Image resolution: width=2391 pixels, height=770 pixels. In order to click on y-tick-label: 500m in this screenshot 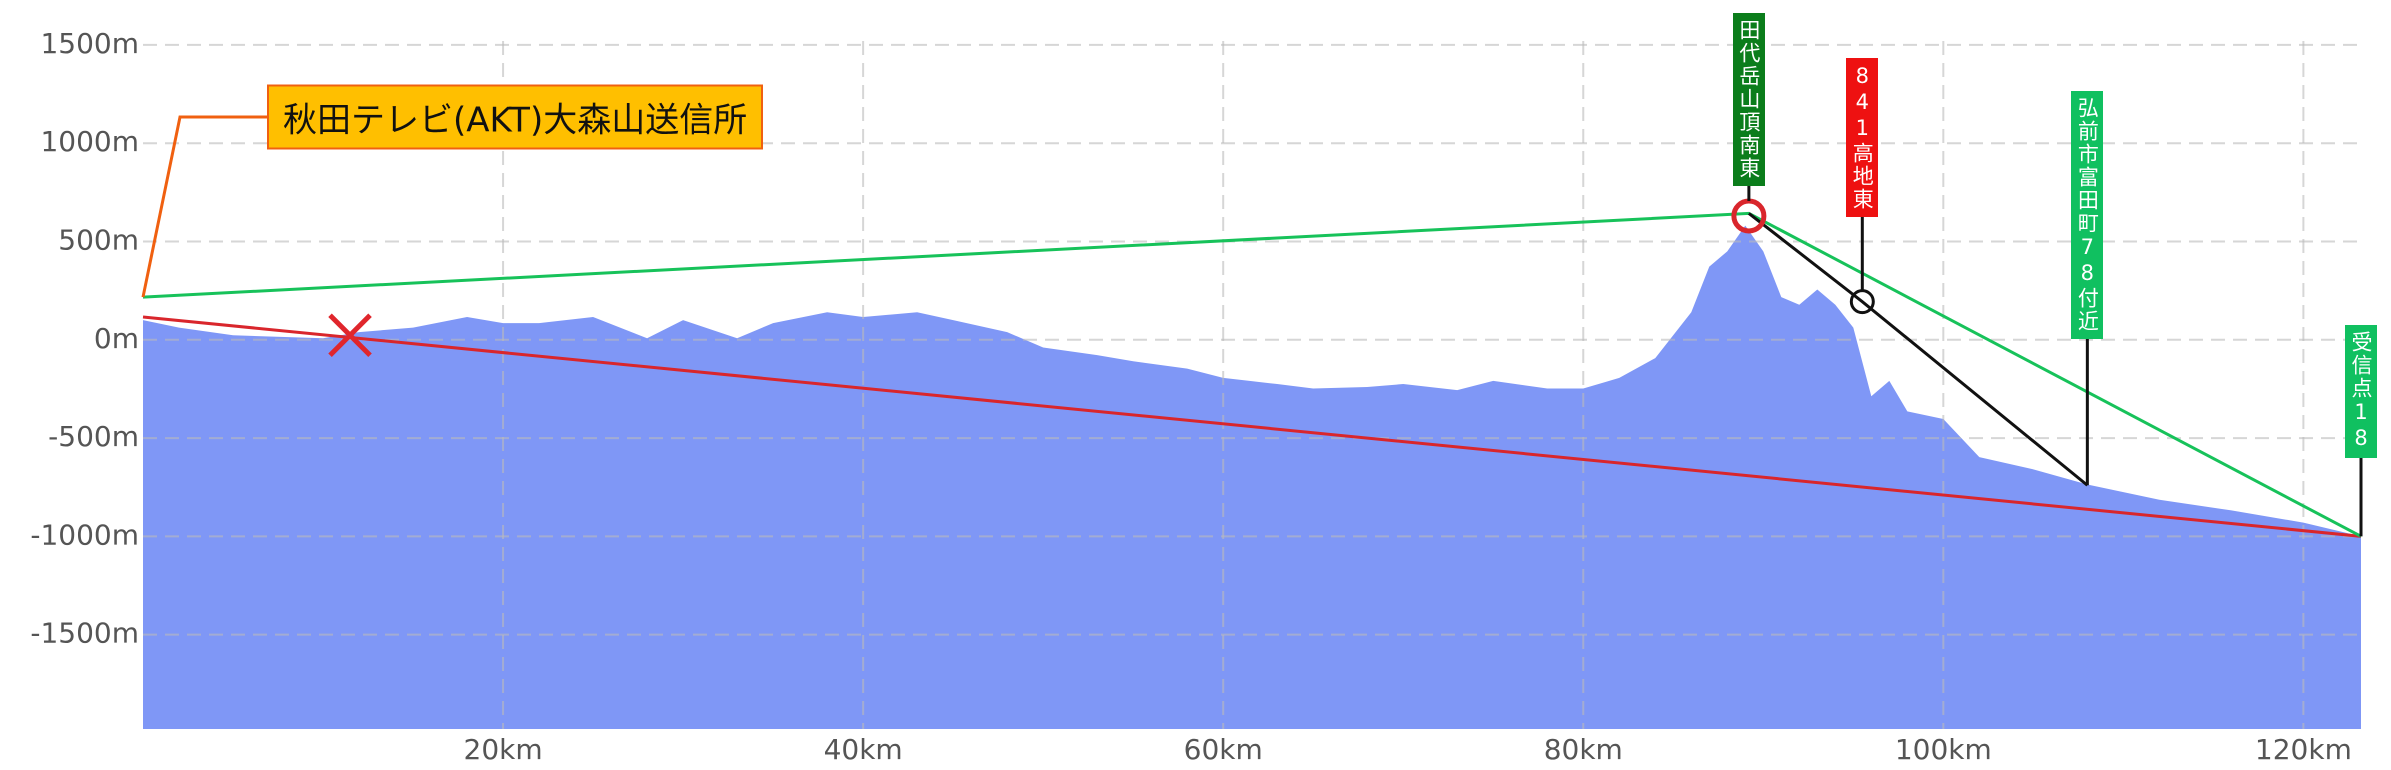, I will do `click(98, 240)`.